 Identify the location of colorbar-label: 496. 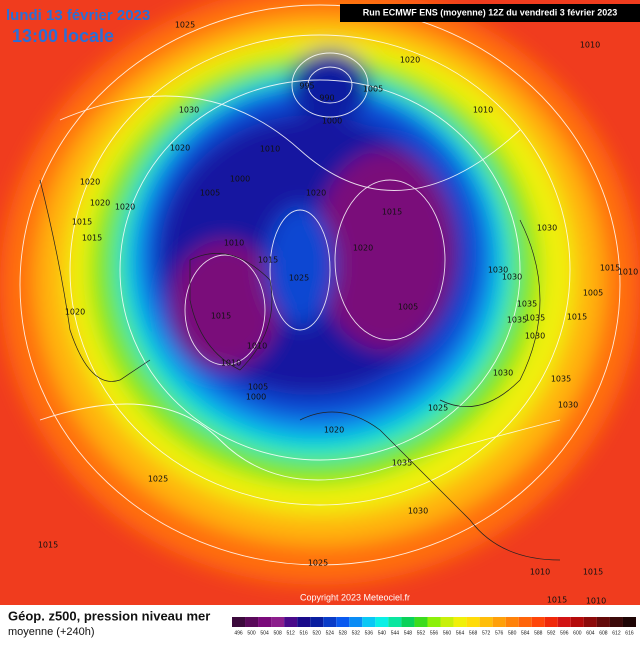
(238, 633).